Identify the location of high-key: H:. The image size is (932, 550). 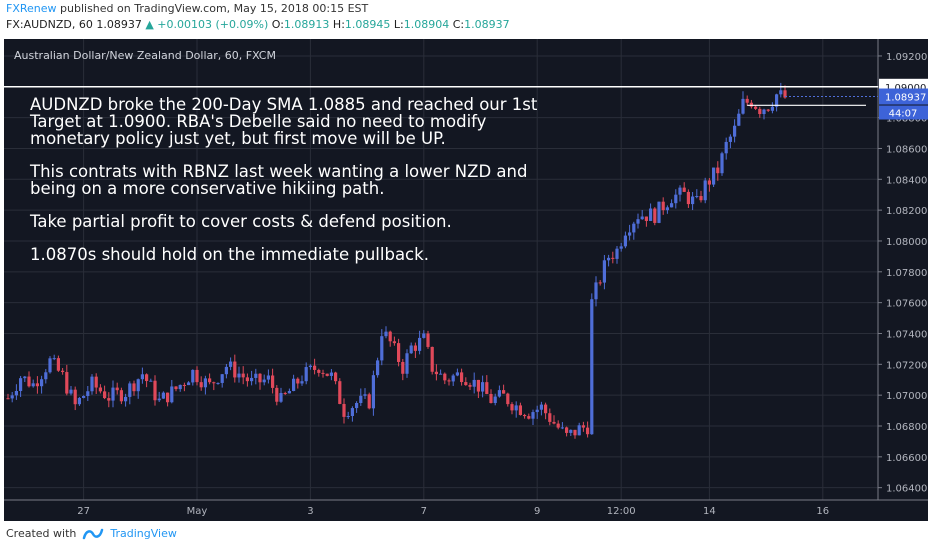
(338, 24).